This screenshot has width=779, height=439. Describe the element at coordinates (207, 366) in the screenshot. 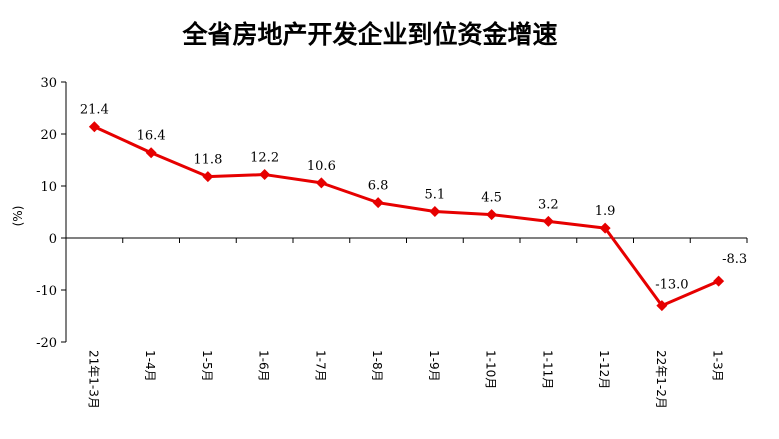

I see `x-tick-label: 1-5月` at that location.